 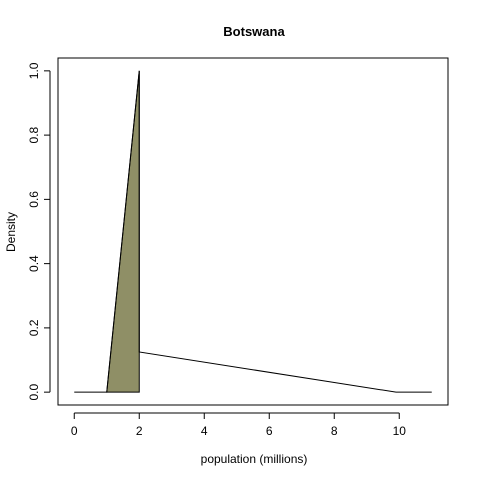 What do you see at coordinates (34, 199) in the screenshot?
I see `y-tick-label: 0.6` at bounding box center [34, 199].